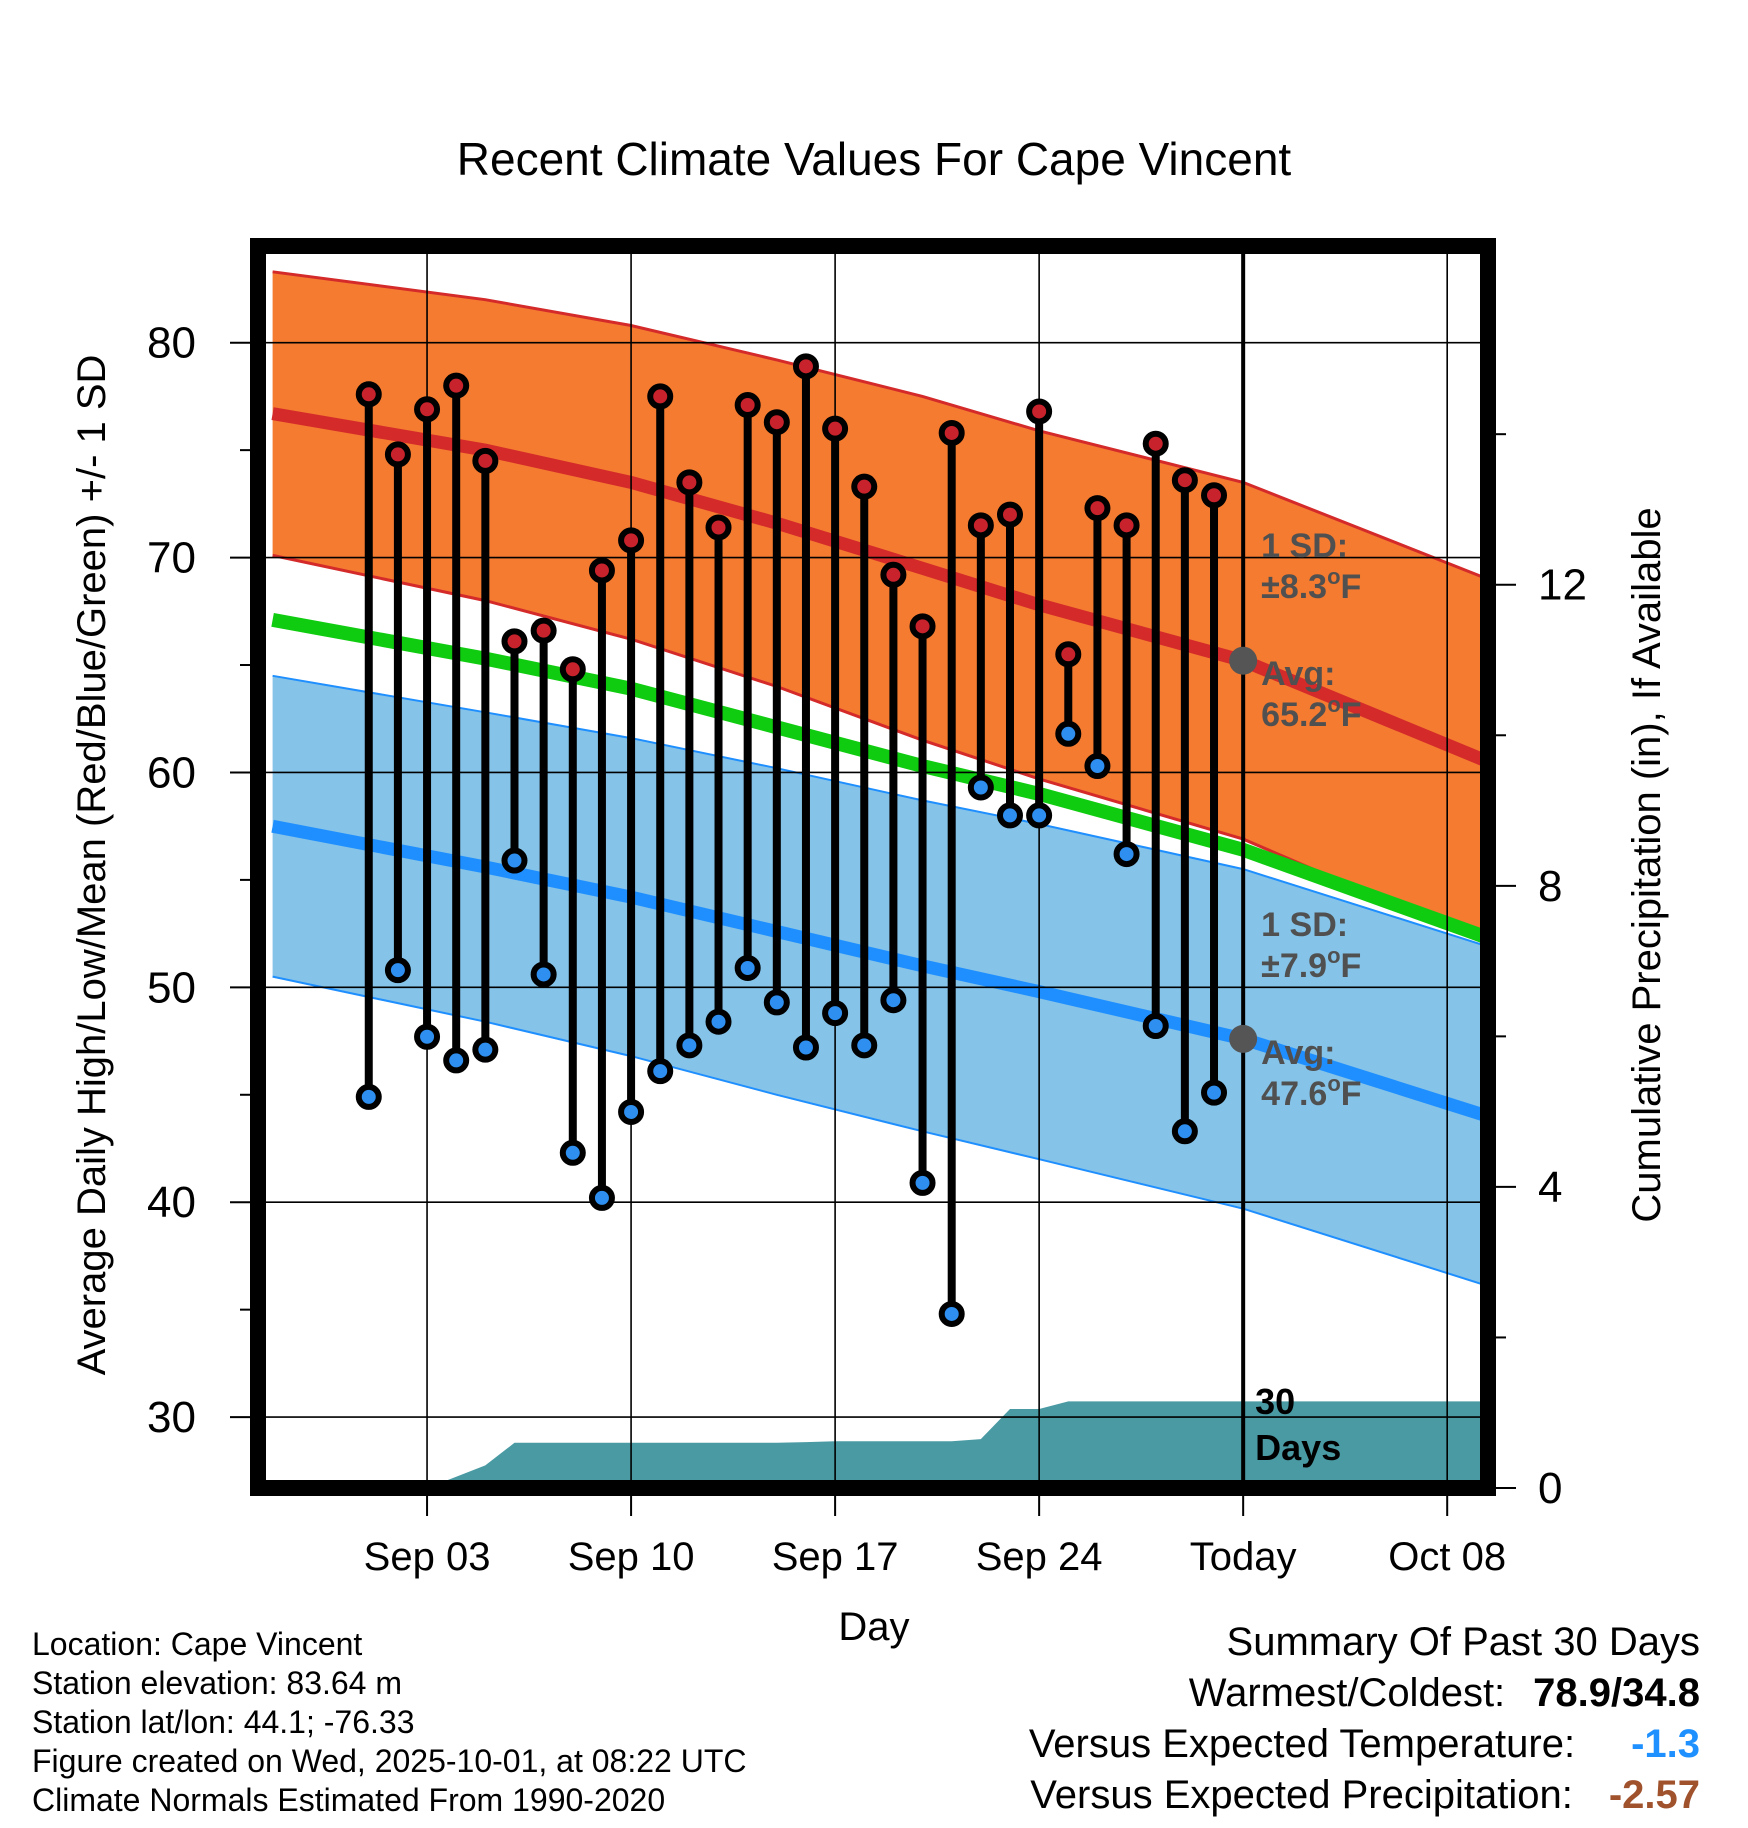 This screenshot has width=1748, height=1828. Describe the element at coordinates (631, 1557) in the screenshot. I see `x-tick-label: Sep 10` at that location.